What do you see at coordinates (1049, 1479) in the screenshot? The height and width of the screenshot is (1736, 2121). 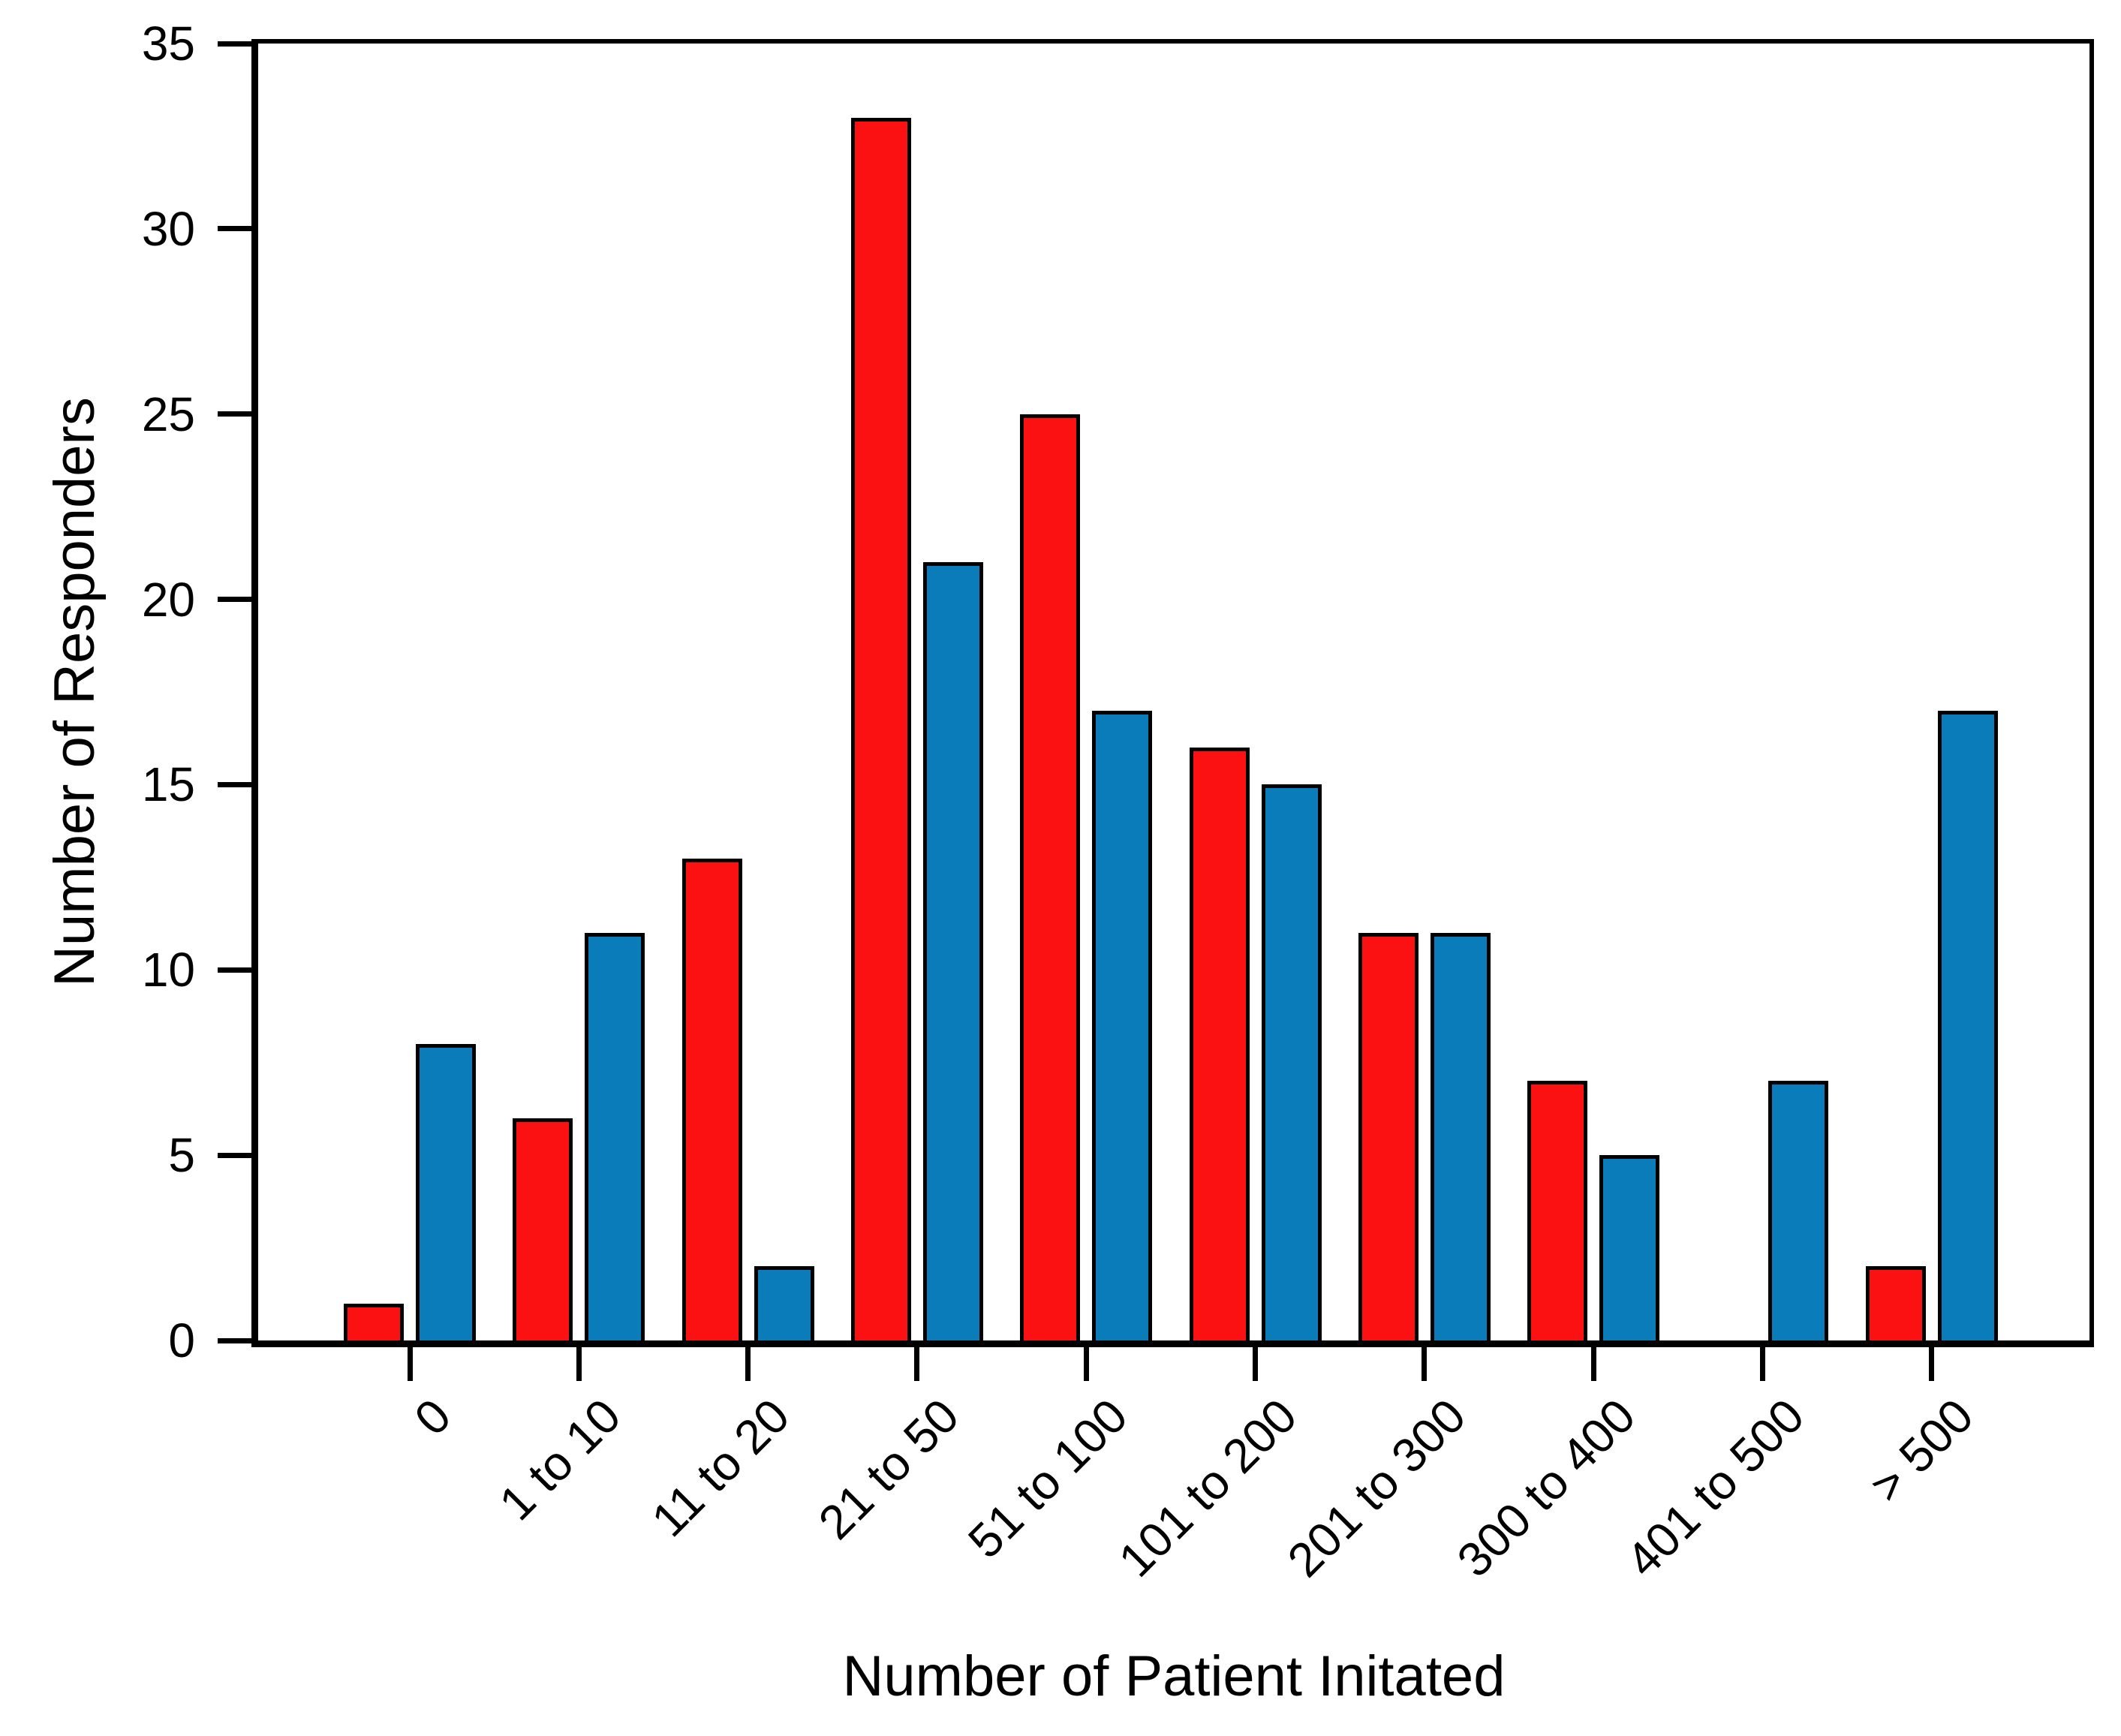 I see `x-axis-tick-label: 51 to 100` at bounding box center [1049, 1479].